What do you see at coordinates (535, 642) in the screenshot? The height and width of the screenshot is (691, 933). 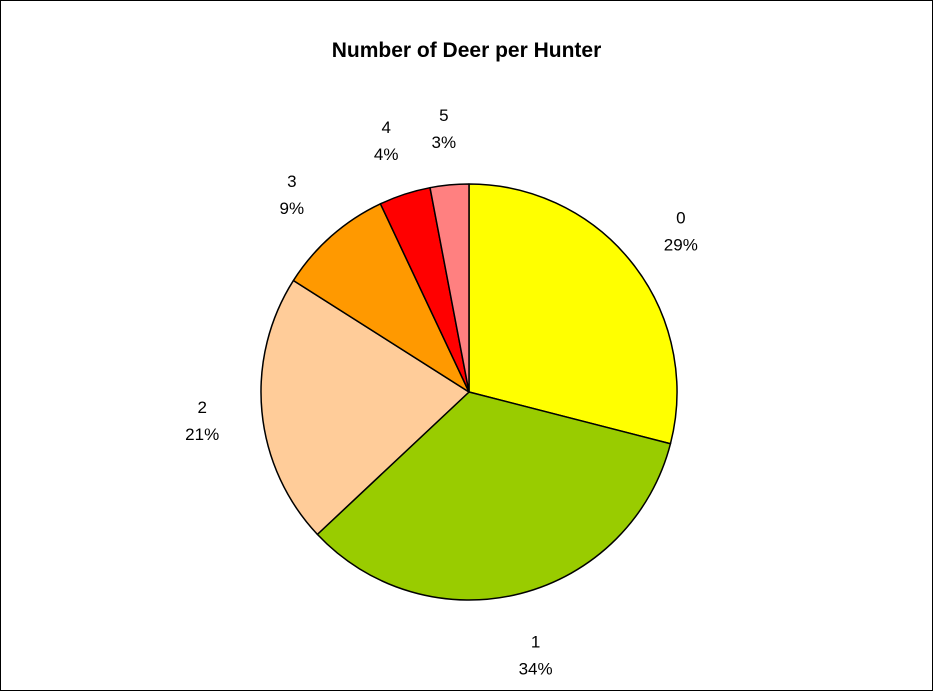 I see `slice-category-label: 1` at bounding box center [535, 642].